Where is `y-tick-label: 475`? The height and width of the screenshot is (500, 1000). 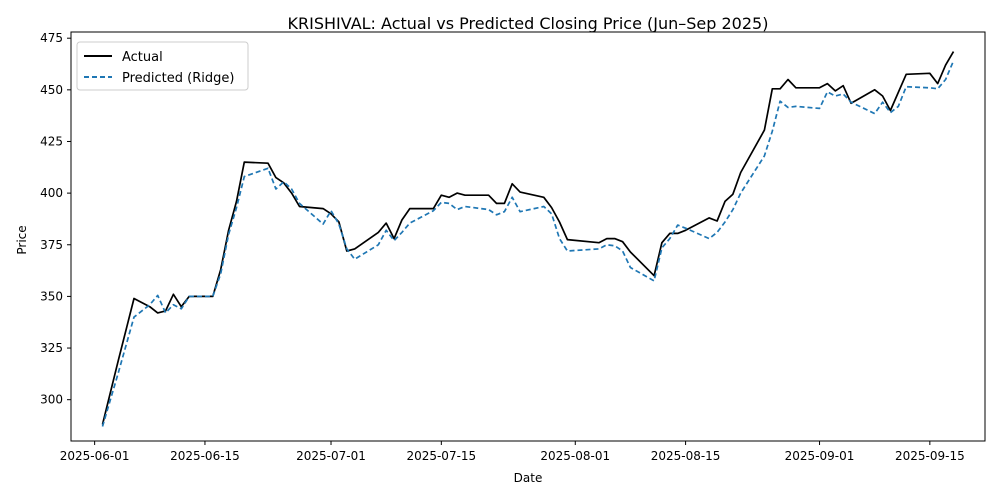 y-tick-label: 475 is located at coordinates (51, 38).